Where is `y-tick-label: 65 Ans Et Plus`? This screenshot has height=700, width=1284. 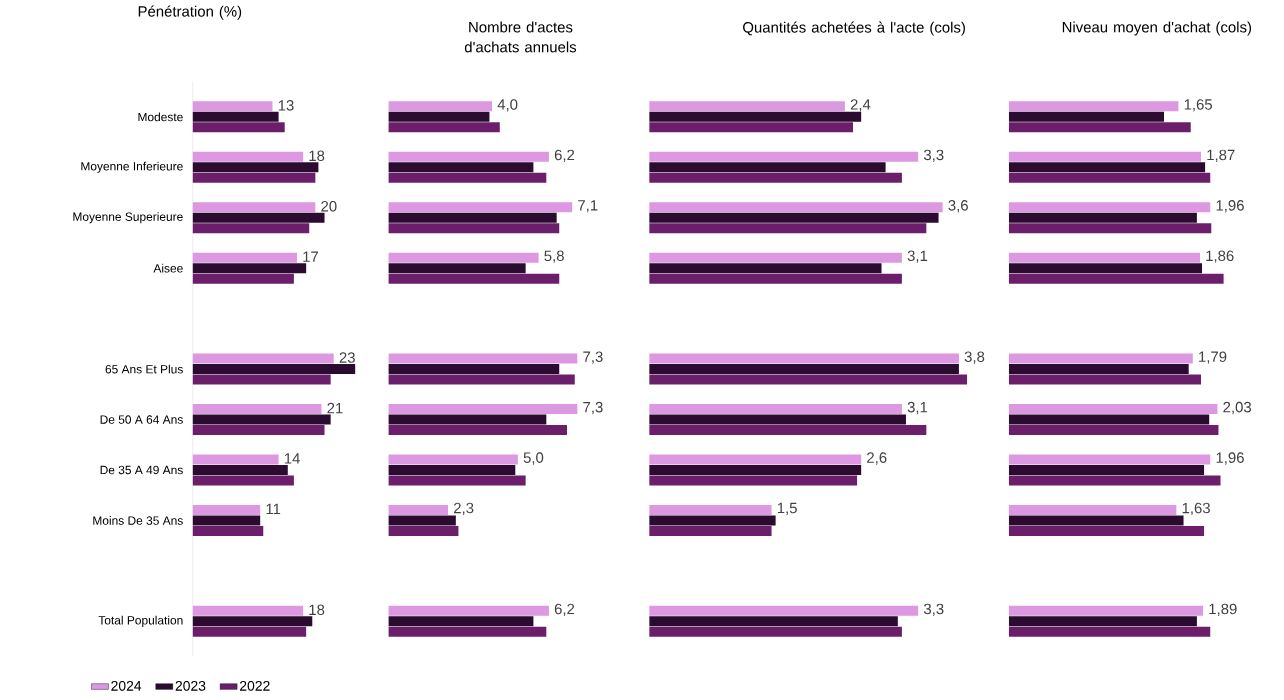 y-tick-label: 65 Ans Et Plus is located at coordinates (144, 369).